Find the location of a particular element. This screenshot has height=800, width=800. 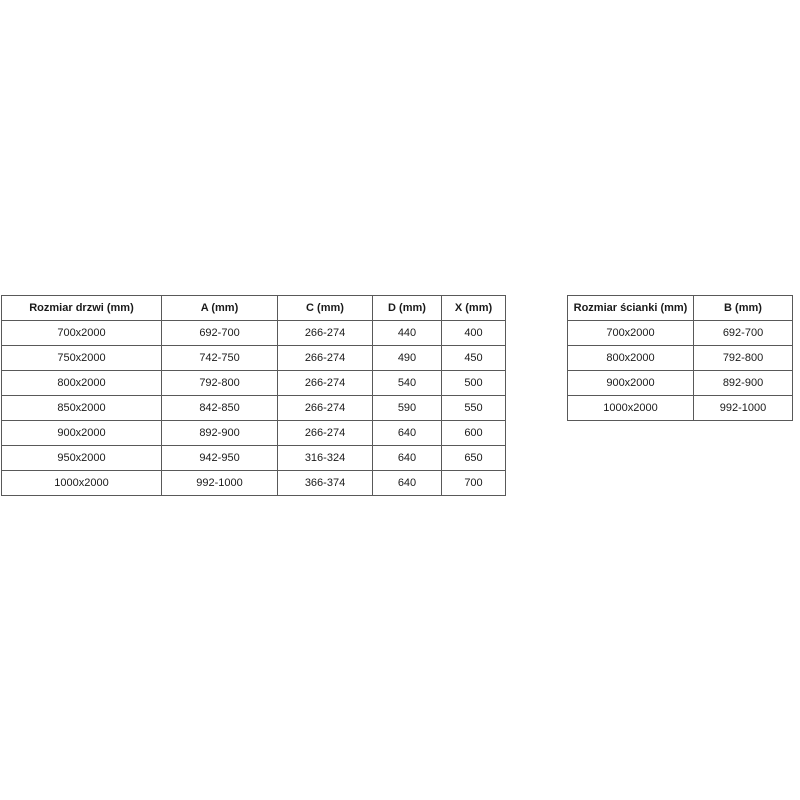

table-cell: 650 is located at coordinates (473, 458).